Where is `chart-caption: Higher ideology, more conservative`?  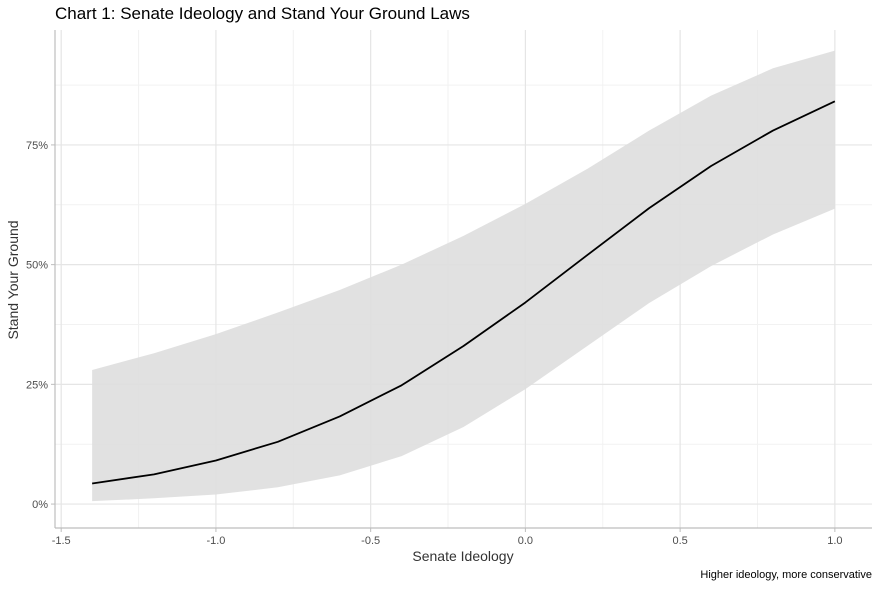 chart-caption: Higher ideology, more conservative is located at coordinates (786, 575).